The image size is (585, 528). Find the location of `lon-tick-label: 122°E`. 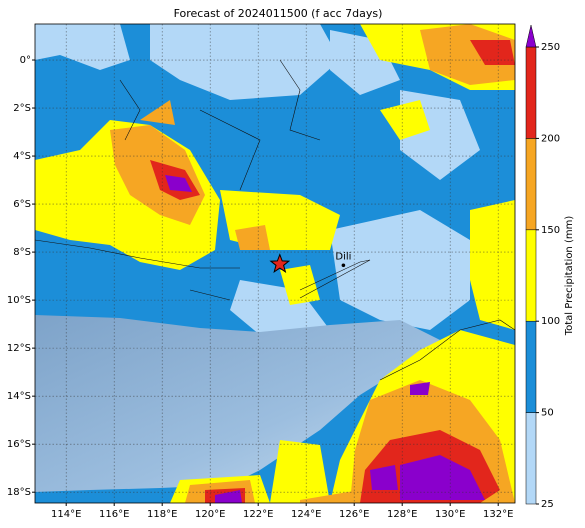

lon-tick-label: 122°E is located at coordinates (258, 514).